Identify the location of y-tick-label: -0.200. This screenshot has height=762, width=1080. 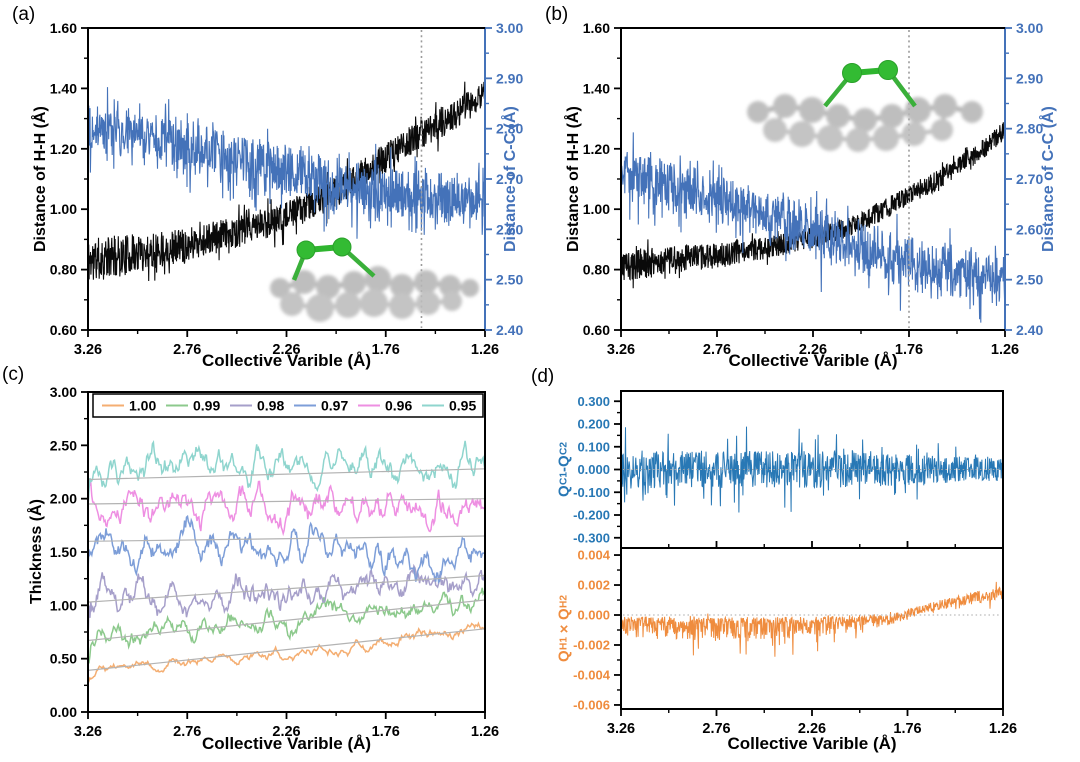
(591, 515).